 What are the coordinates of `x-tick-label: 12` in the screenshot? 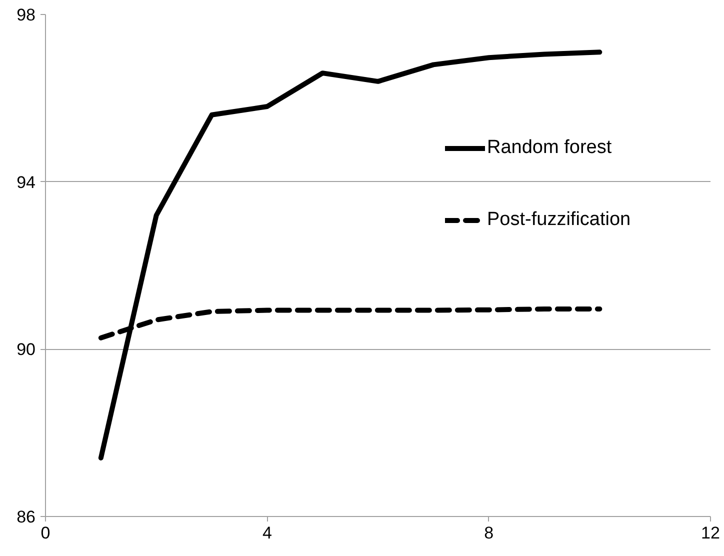 It's located at (710, 533).